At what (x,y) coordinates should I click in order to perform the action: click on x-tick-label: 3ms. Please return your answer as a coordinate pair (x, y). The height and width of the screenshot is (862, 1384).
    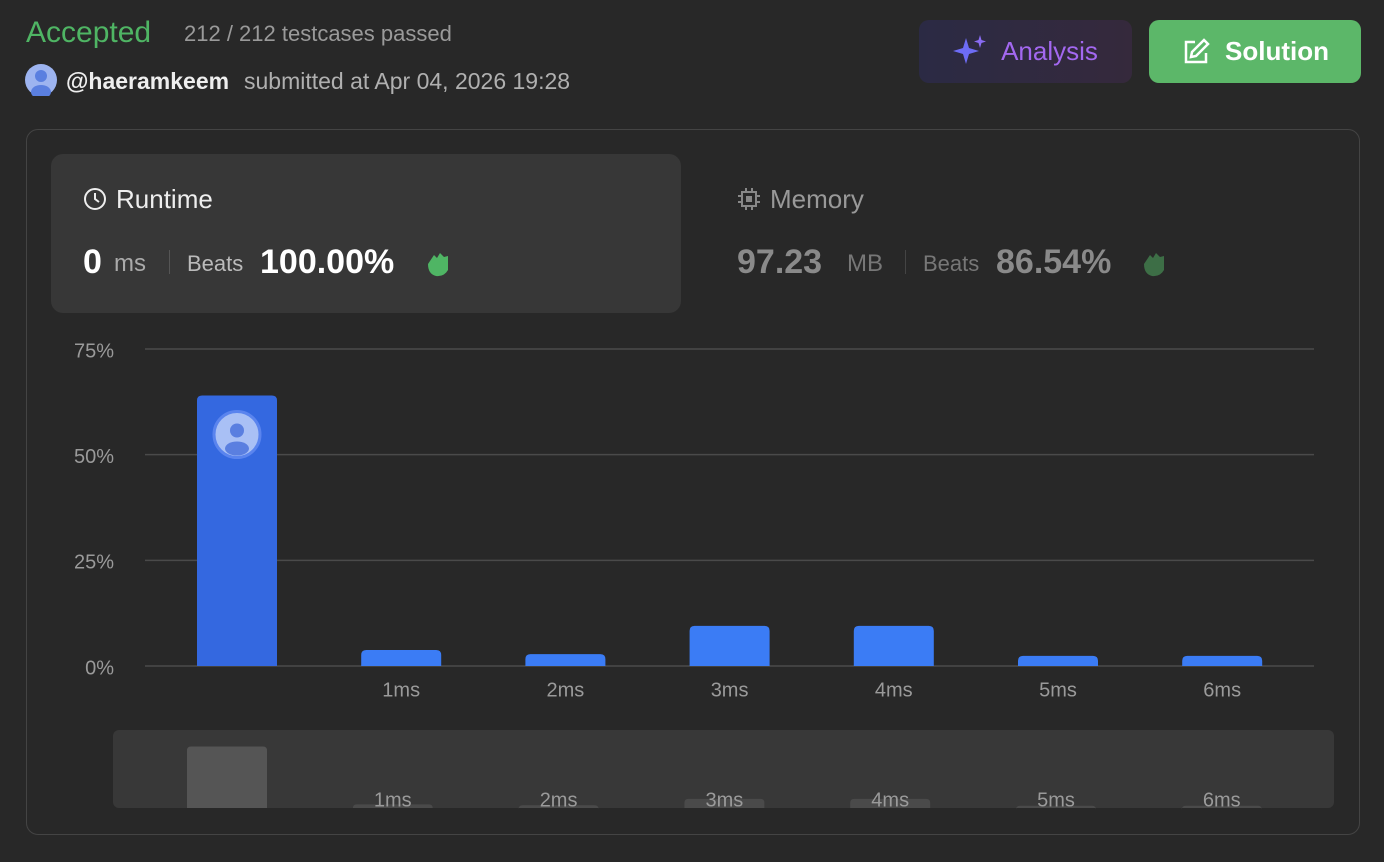
    Looking at the image, I should click on (730, 690).